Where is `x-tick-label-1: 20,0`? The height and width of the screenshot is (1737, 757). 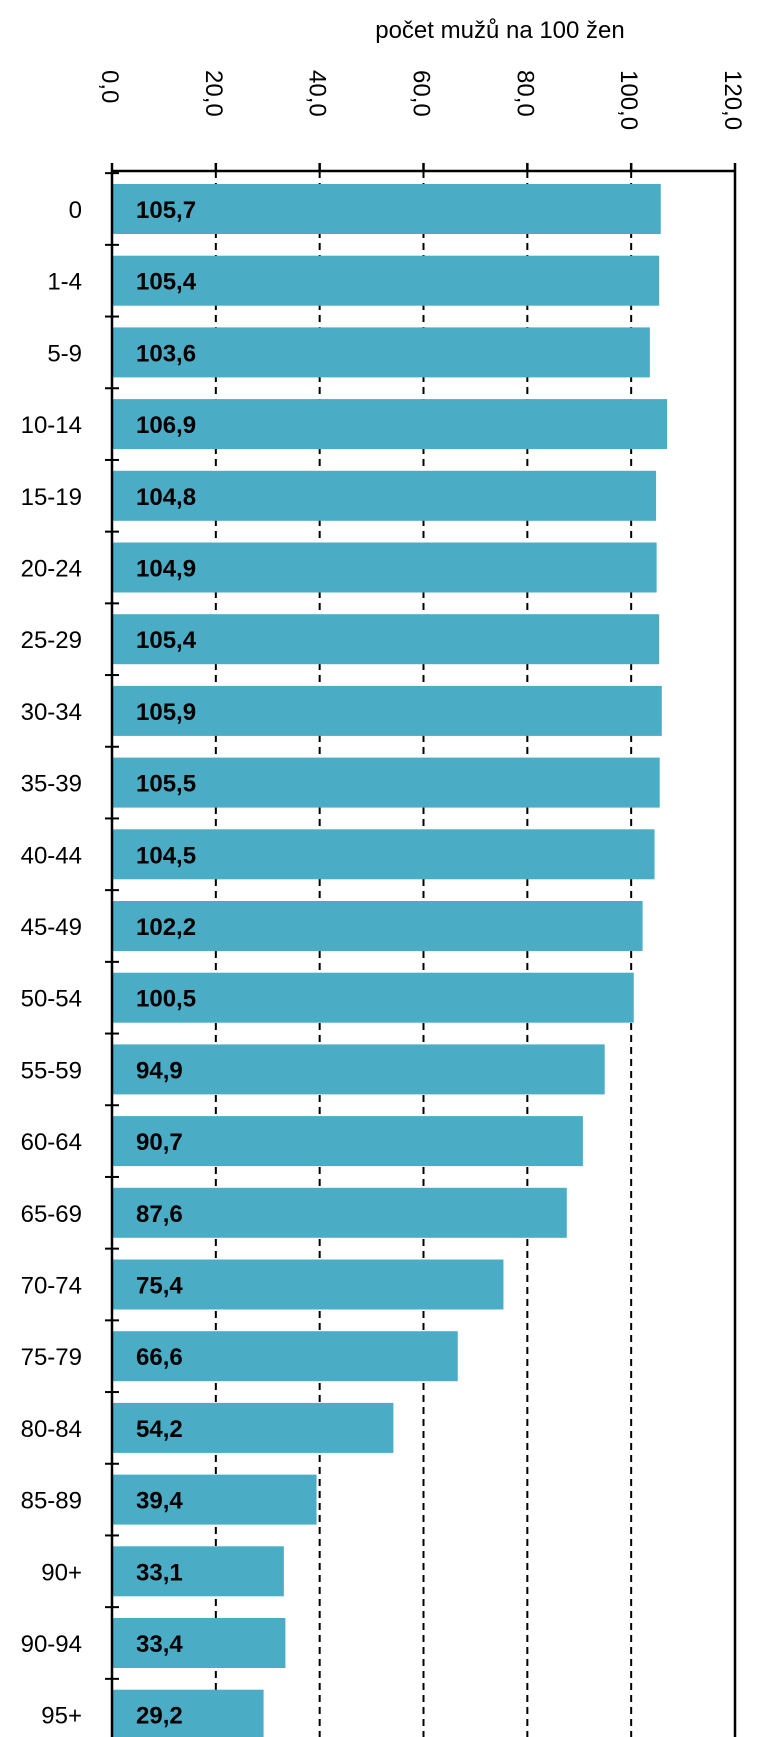
x-tick-label-1: 20,0 is located at coordinates (213, 93).